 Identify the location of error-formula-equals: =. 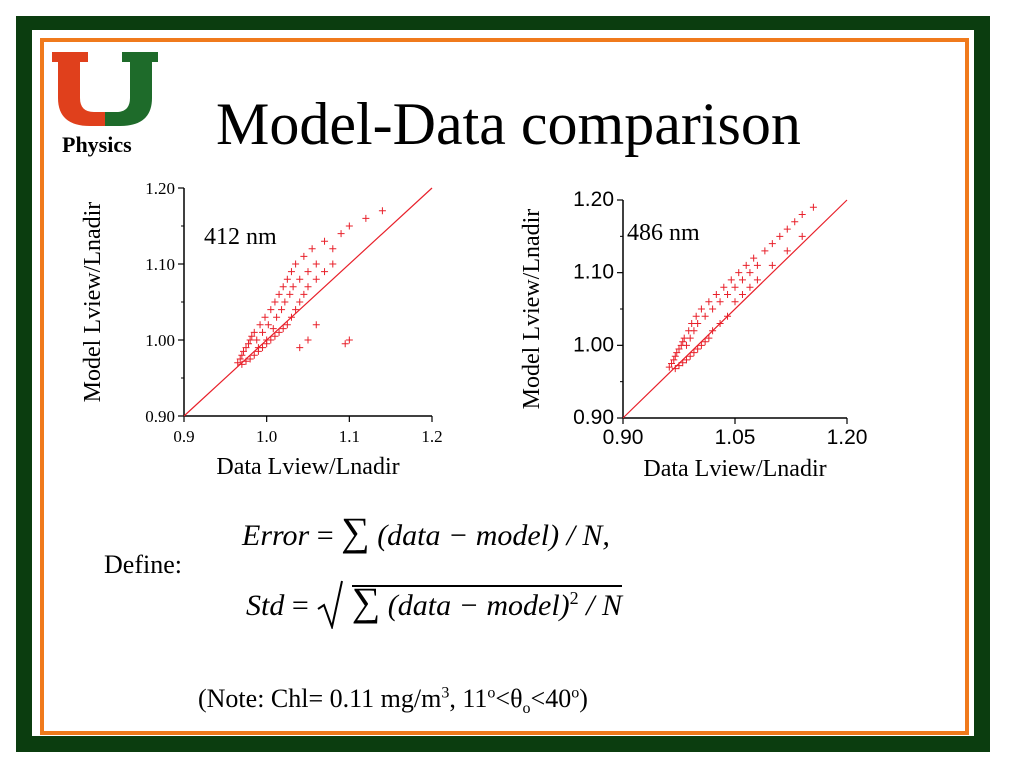
(325, 535).